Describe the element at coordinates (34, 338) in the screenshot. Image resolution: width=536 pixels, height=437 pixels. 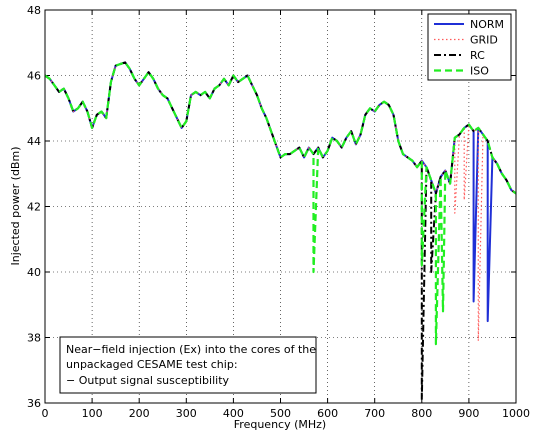
I see `y-tick-label: 38` at that location.